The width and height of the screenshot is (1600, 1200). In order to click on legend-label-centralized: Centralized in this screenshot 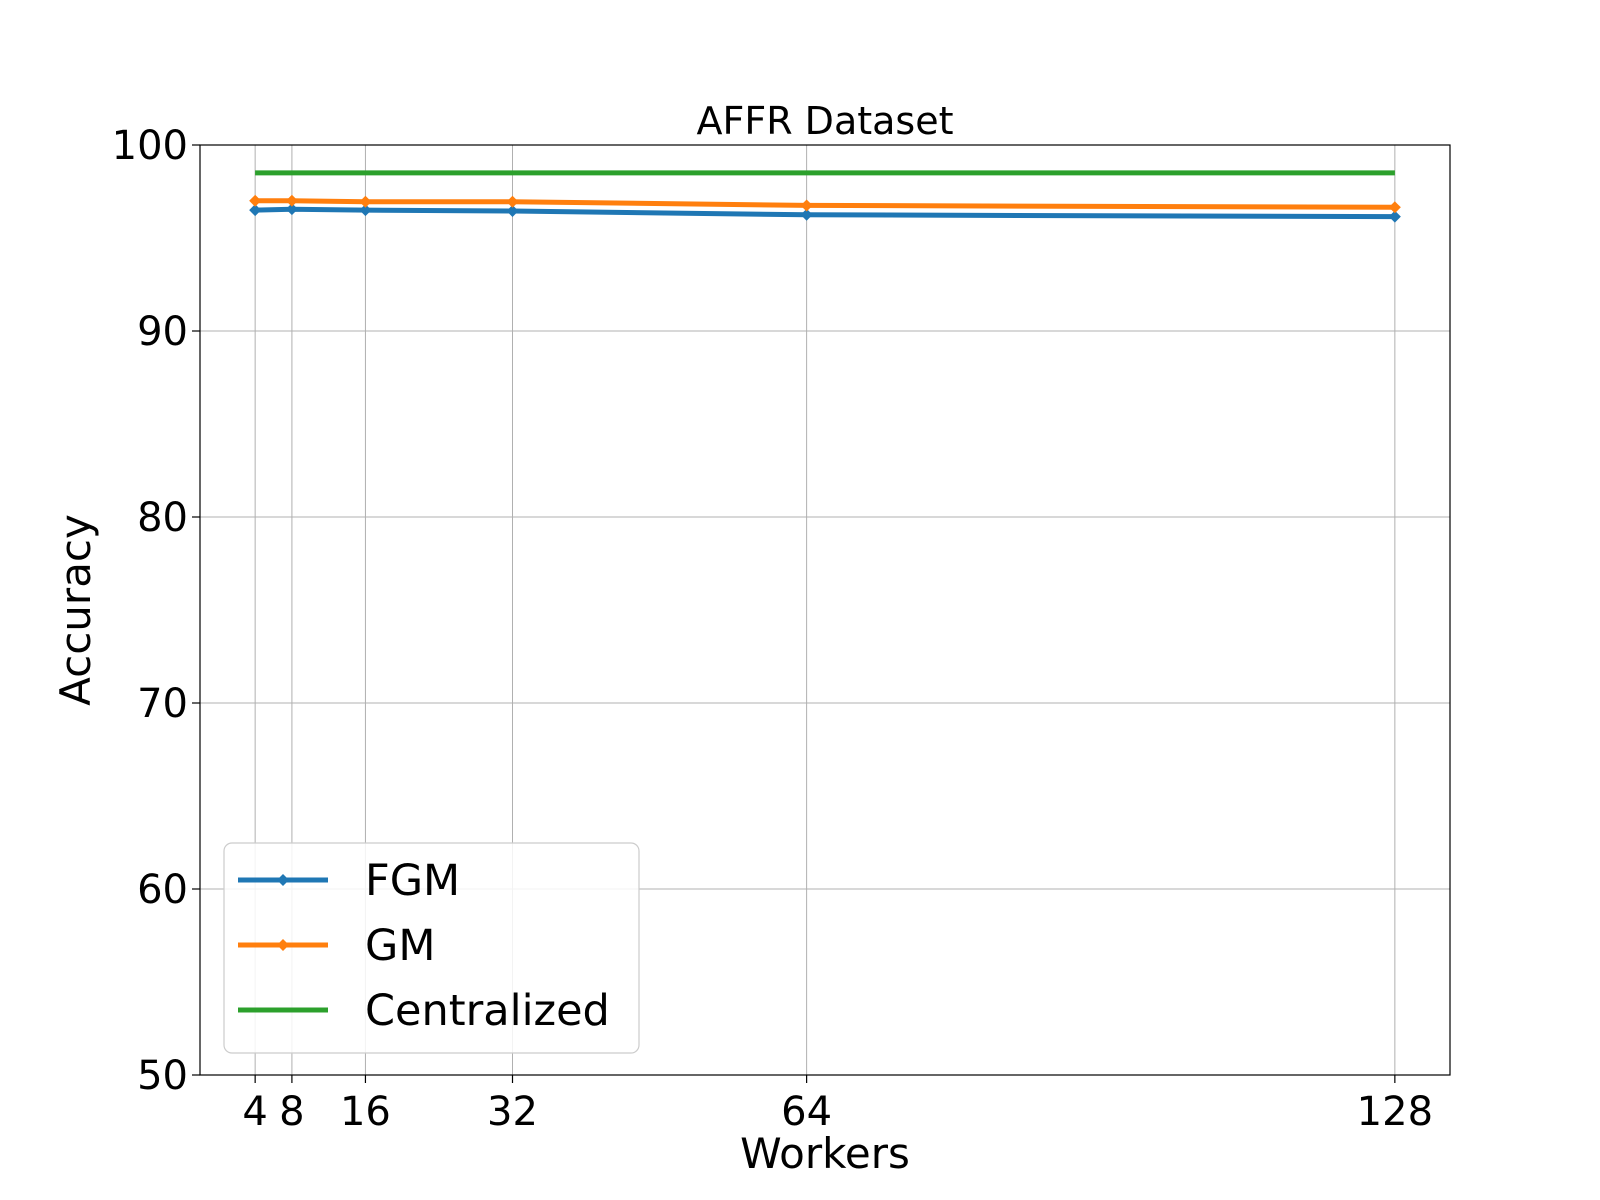, I will do `click(487, 1011)`.